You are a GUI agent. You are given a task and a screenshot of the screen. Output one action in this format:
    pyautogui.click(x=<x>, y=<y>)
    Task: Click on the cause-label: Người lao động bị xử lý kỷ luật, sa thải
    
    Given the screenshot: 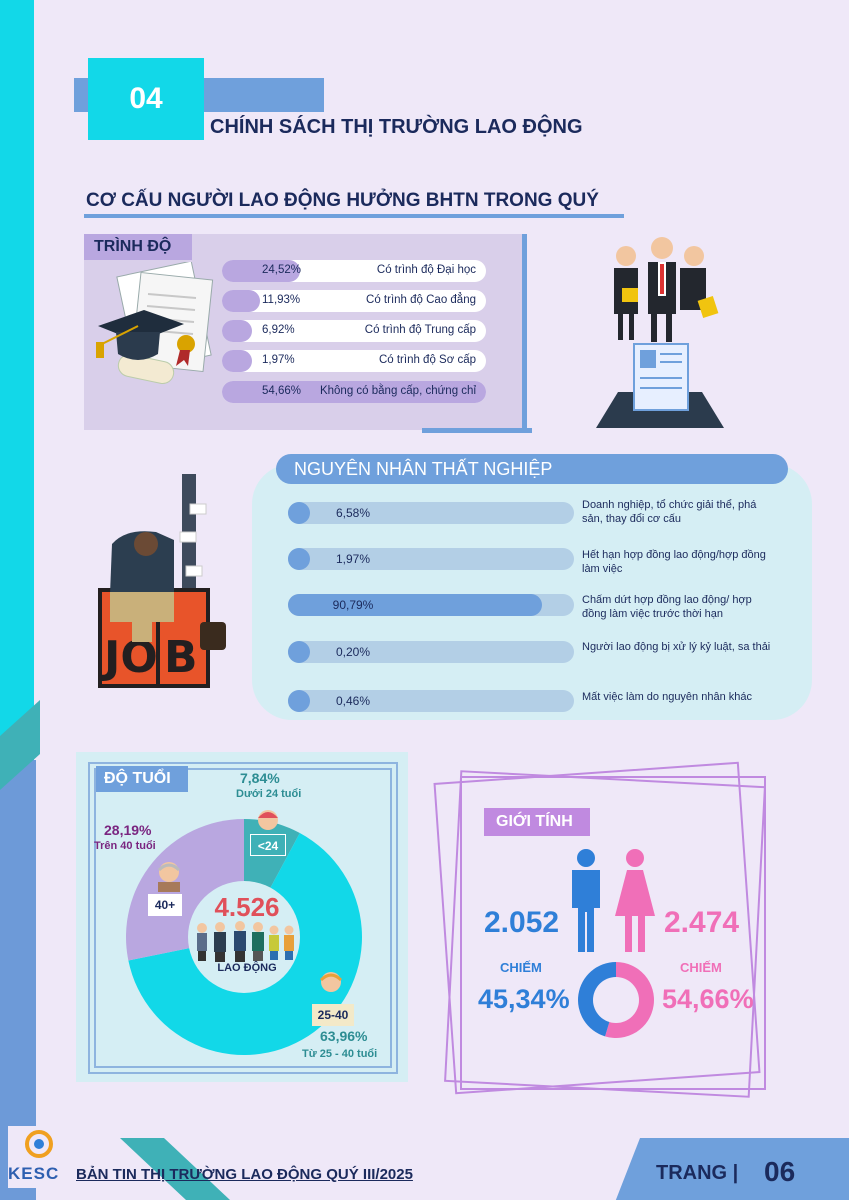 What is the action you would take?
    pyautogui.click(x=676, y=647)
    